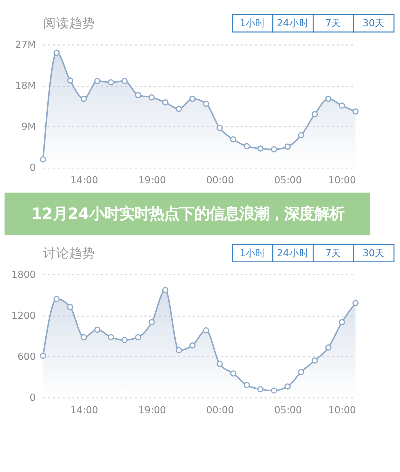  I want to click on text: 12月24小时实时热点下的信息浪潮，深度解析, so click(188, 213).